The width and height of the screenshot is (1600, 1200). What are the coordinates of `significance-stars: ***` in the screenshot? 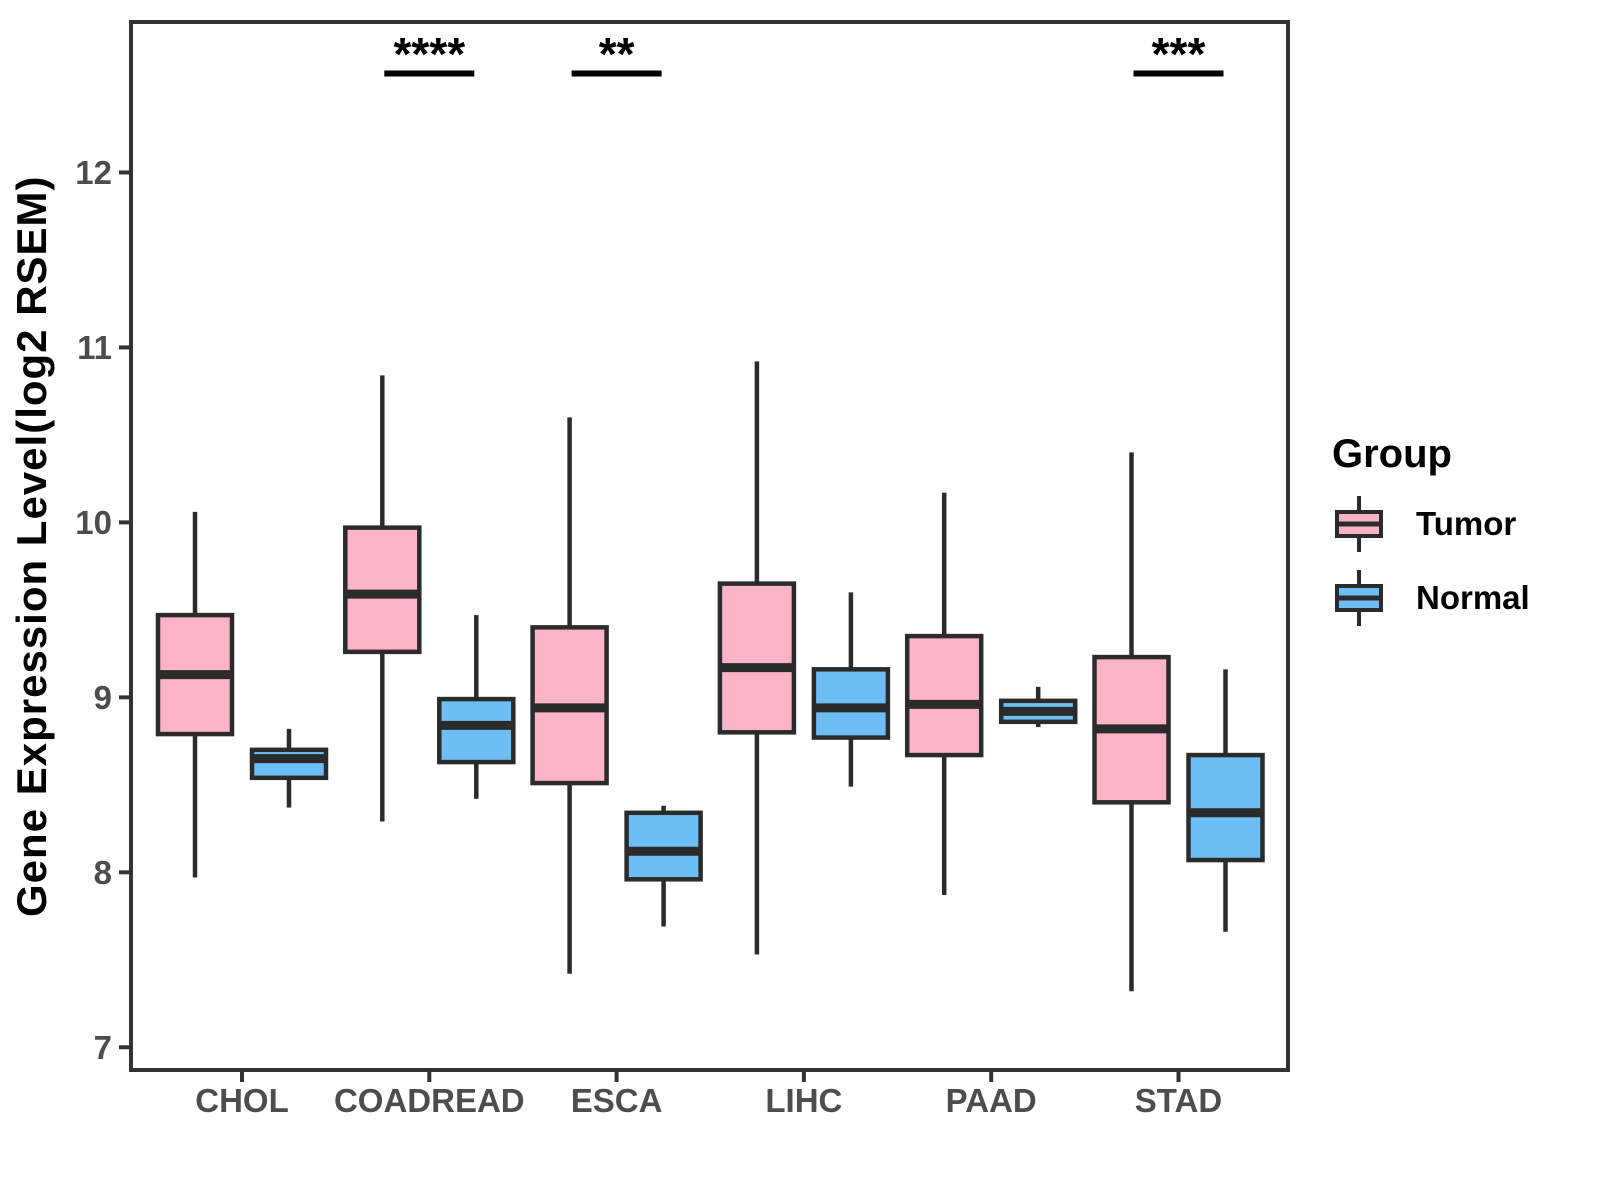 It's located at (1179, 54).